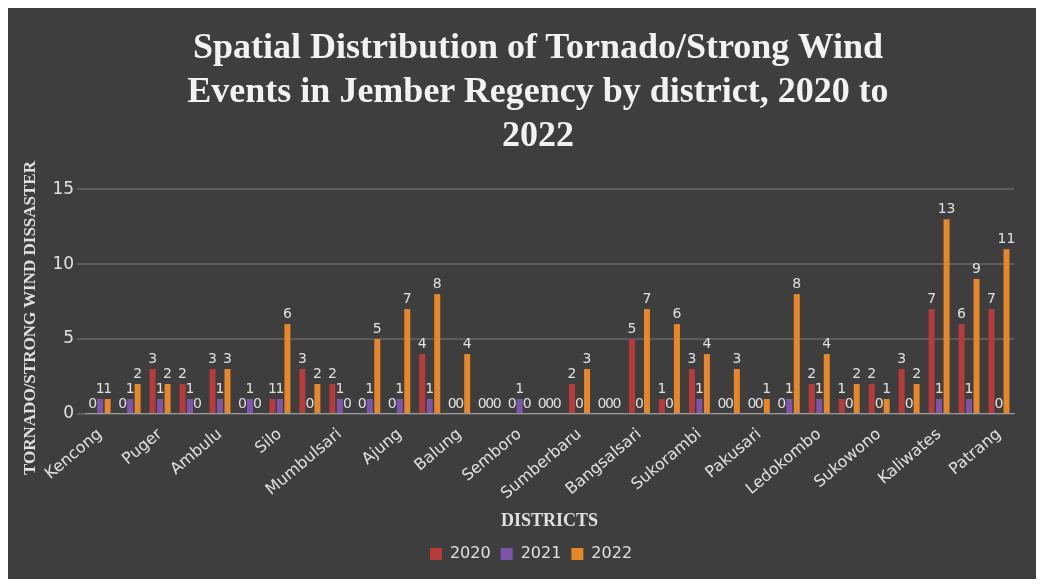  What do you see at coordinates (612, 553) in the screenshot?
I see `legend-label: 2022` at bounding box center [612, 553].